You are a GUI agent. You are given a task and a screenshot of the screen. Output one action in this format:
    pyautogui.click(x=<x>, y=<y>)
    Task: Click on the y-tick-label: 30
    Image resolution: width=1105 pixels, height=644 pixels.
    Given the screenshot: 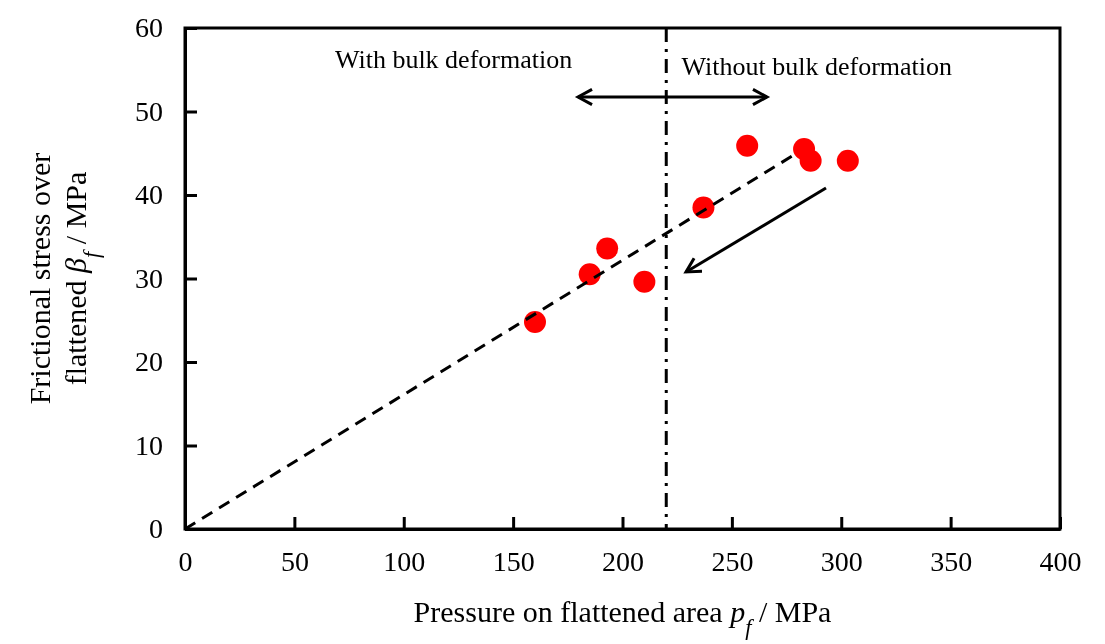 What is the action you would take?
    pyautogui.click(x=149, y=278)
    